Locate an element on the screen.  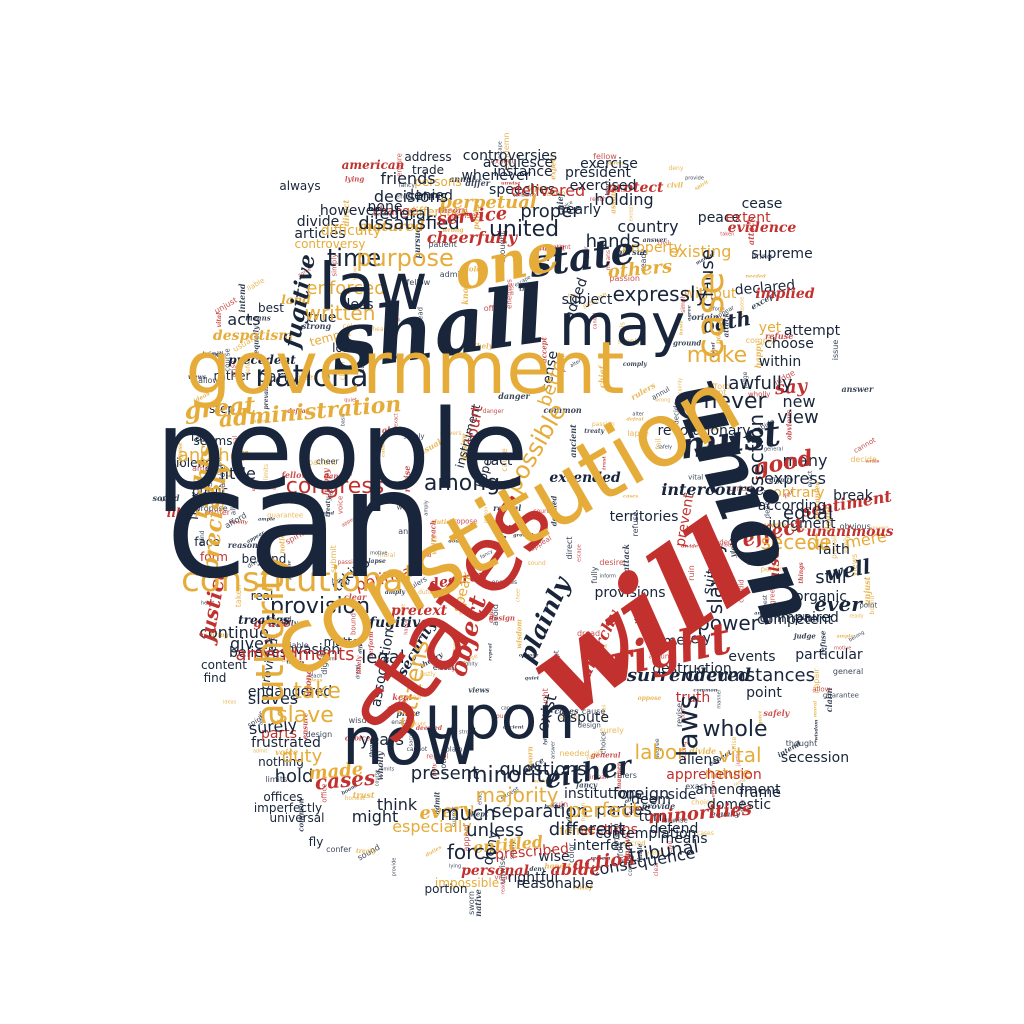
word-enforced: enforced is located at coordinates (346, 288).